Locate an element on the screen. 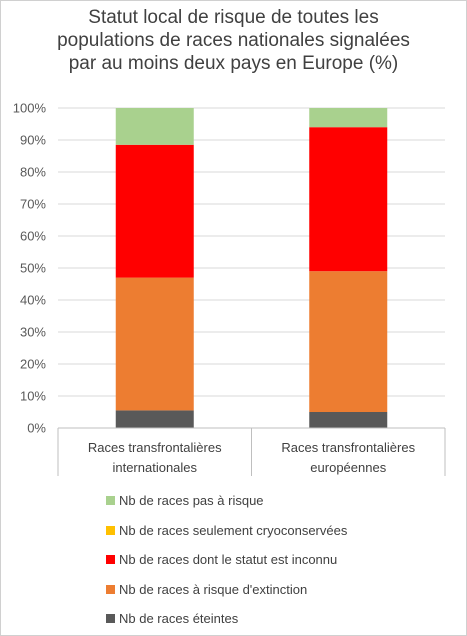  legend-label: Nb de races dont le statut est inconnu is located at coordinates (228, 560).